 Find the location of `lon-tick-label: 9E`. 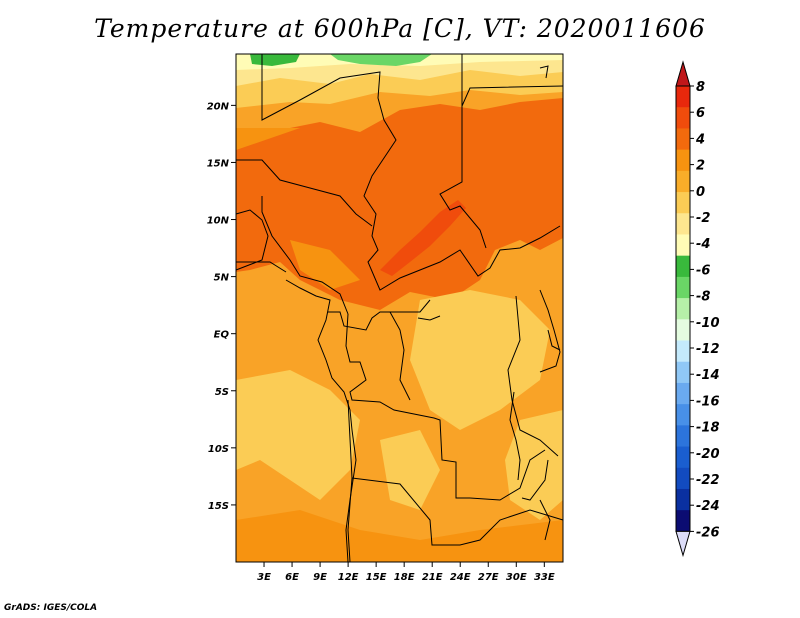

lon-tick-label: 9E is located at coordinates (320, 577).